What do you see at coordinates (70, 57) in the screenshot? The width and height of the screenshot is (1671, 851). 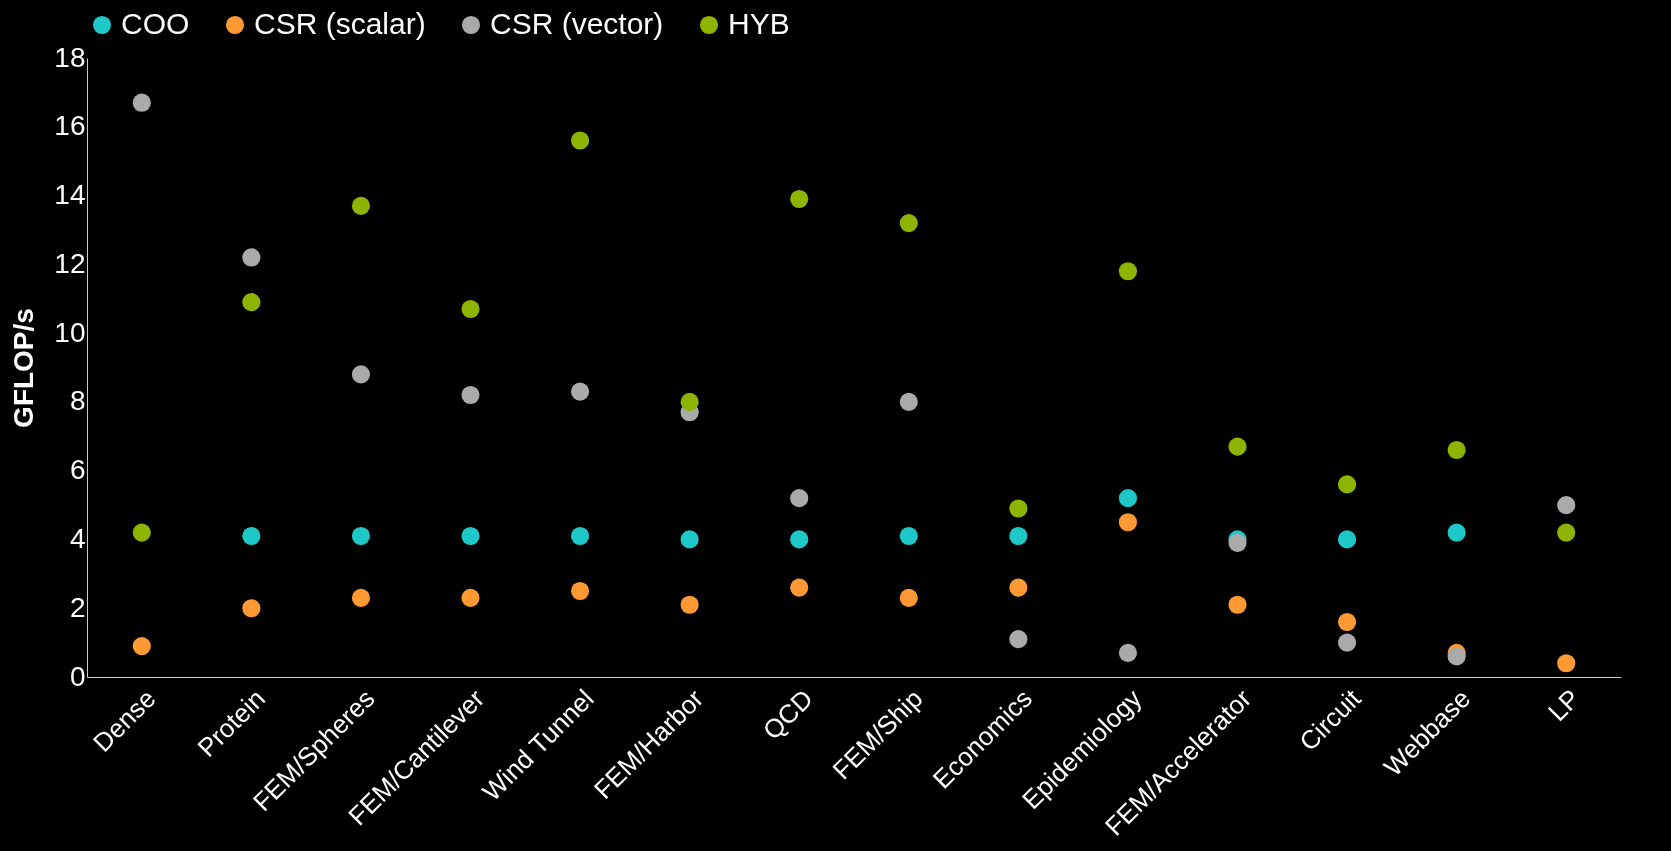 I see `y-tick-label: 18` at bounding box center [70, 57].